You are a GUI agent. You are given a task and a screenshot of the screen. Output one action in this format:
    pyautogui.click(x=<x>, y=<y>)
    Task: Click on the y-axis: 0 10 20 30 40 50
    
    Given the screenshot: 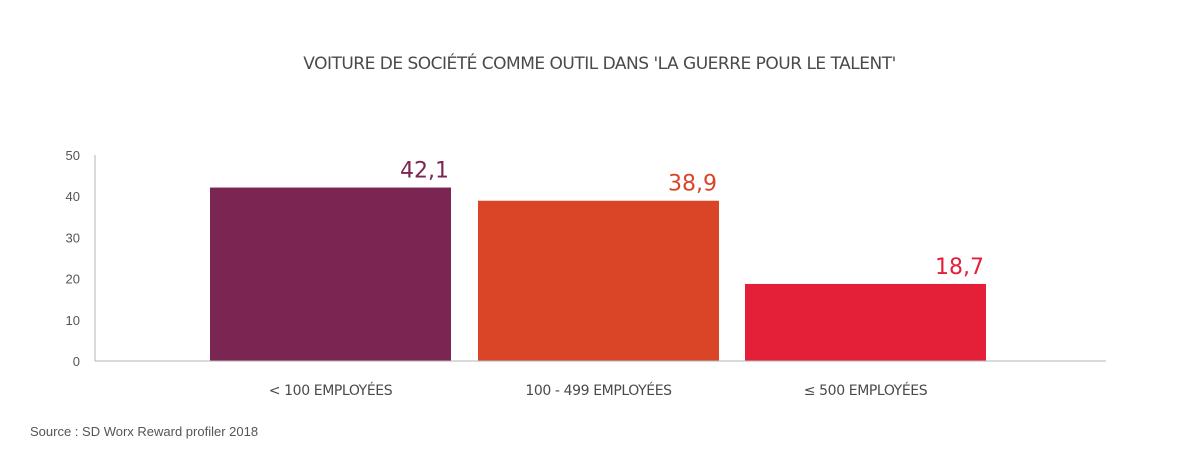 What is the action you would take?
    pyautogui.click(x=81, y=258)
    